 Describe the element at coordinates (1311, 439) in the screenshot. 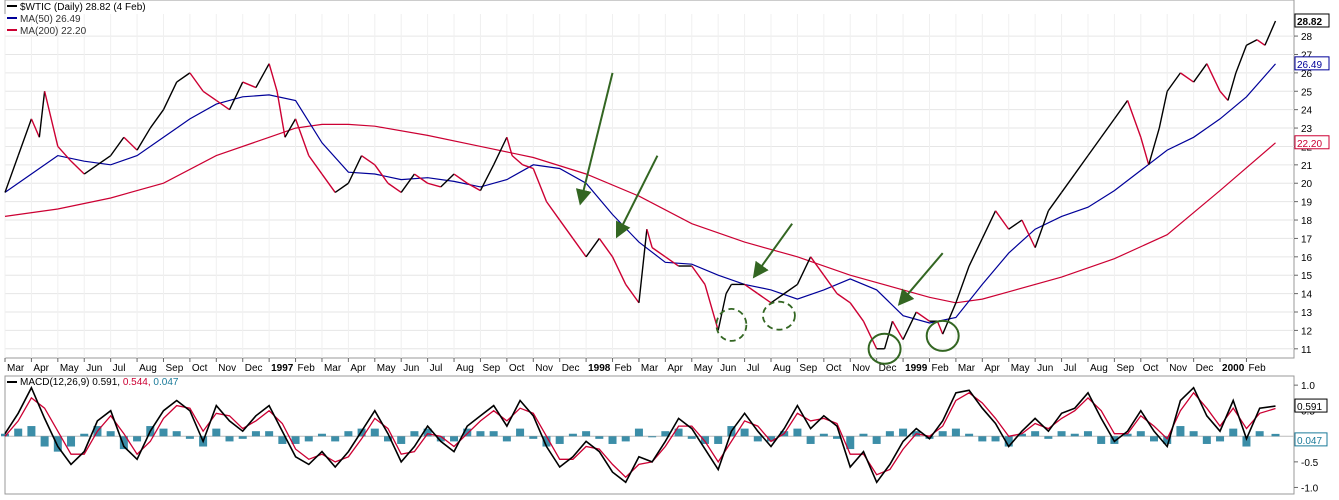

I see `hist-last-tag-box` at that location.